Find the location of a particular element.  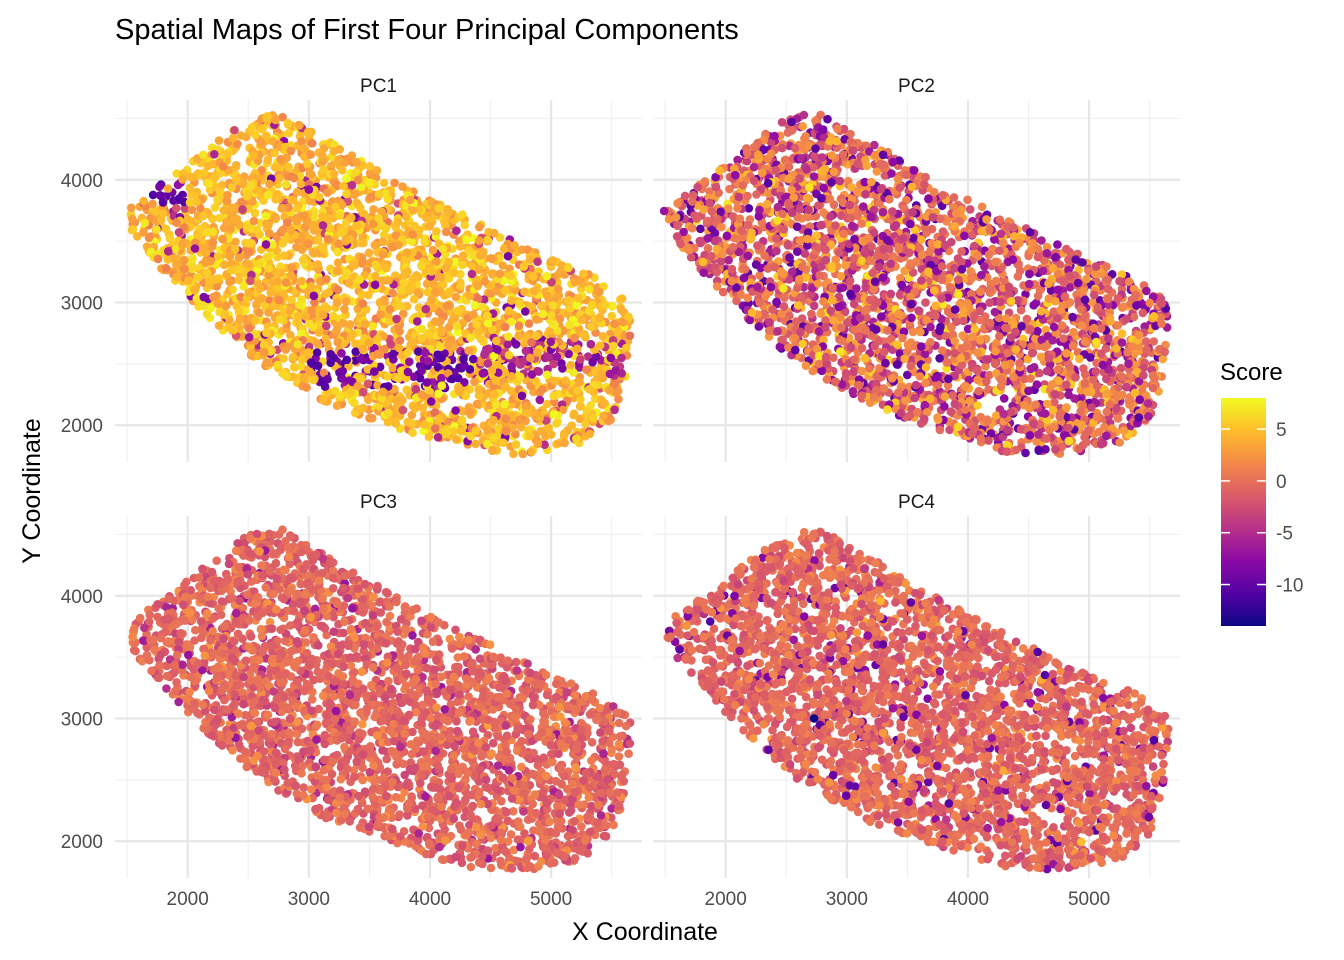

y-tick-label: 4000 is located at coordinates (82, 181).